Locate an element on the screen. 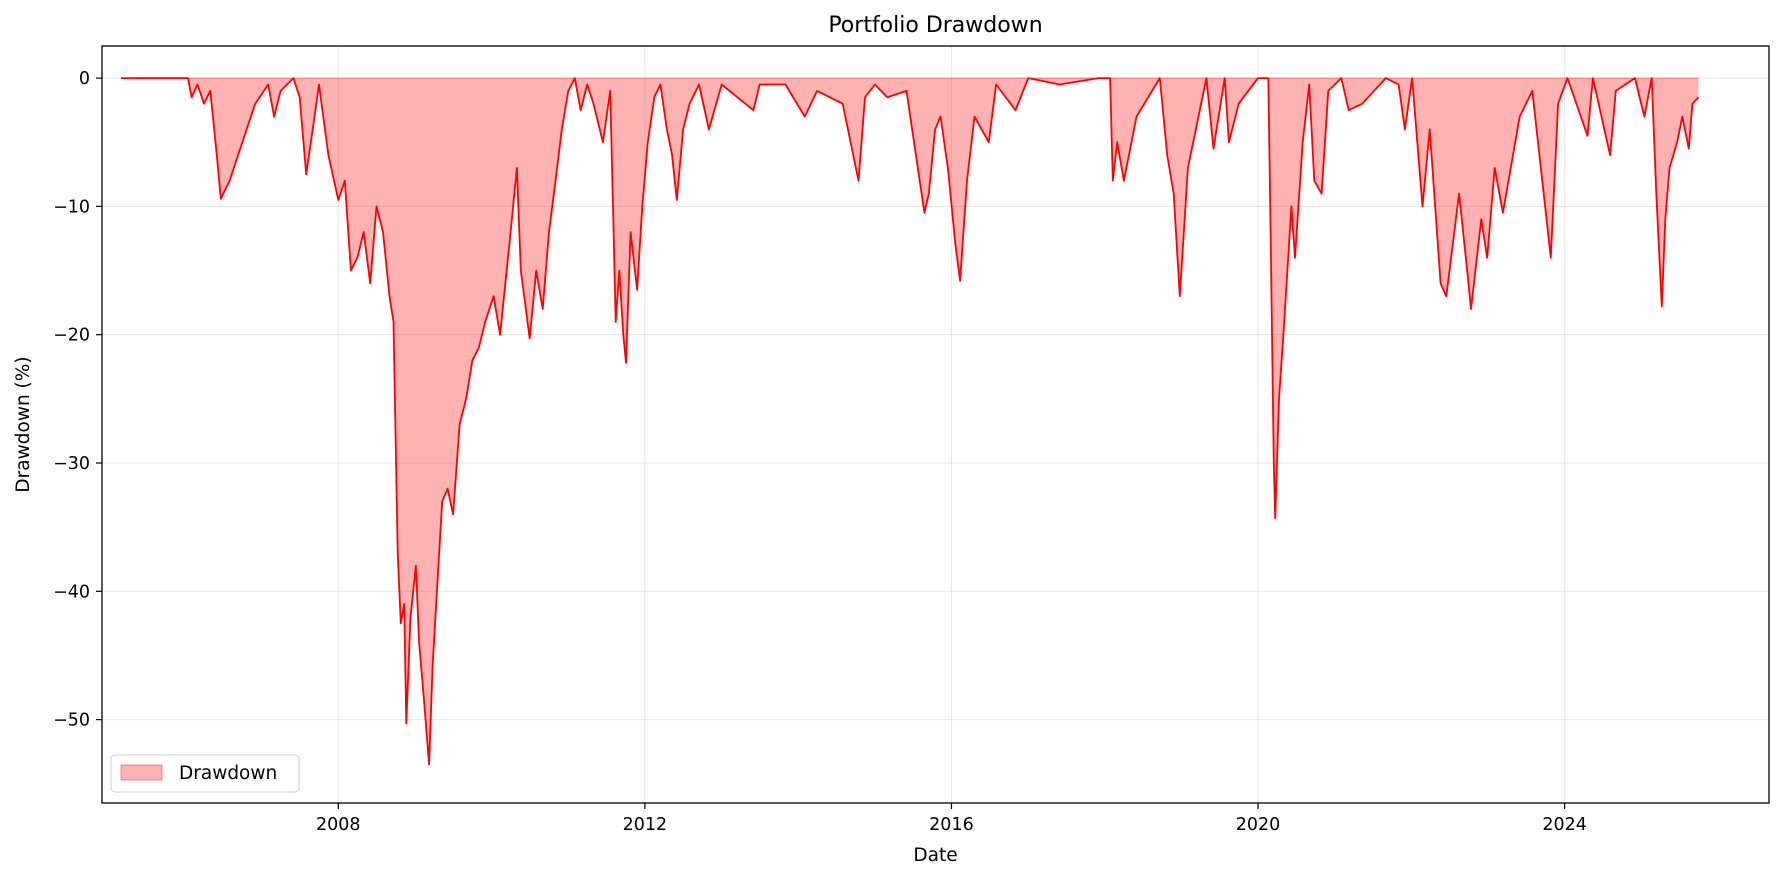 This screenshot has width=1784, height=886. x-axis-ticks: 2008 2012 2016 2020 2024 is located at coordinates (951, 819).